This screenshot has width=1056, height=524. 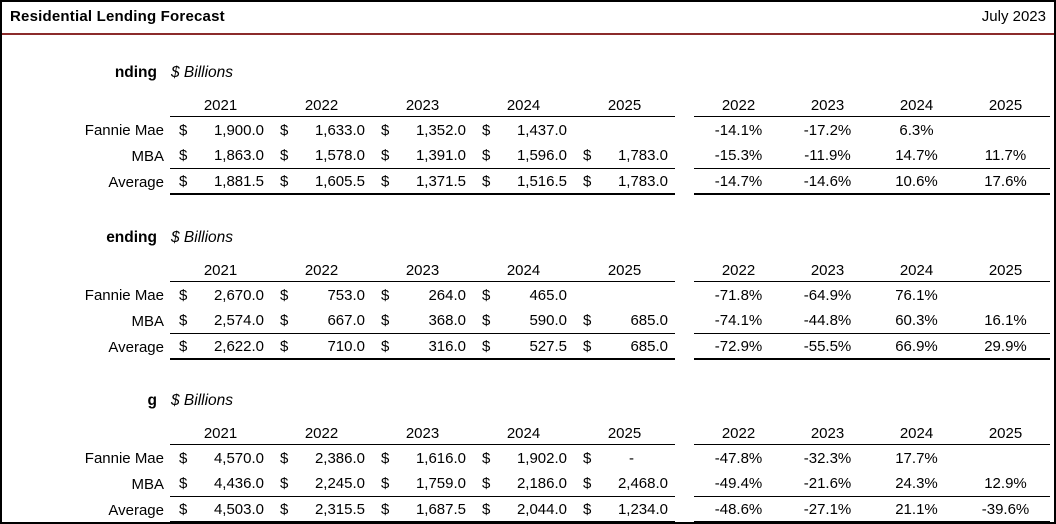 What do you see at coordinates (135, 72) in the screenshot?
I see `section-title-fragment: nding` at bounding box center [135, 72].